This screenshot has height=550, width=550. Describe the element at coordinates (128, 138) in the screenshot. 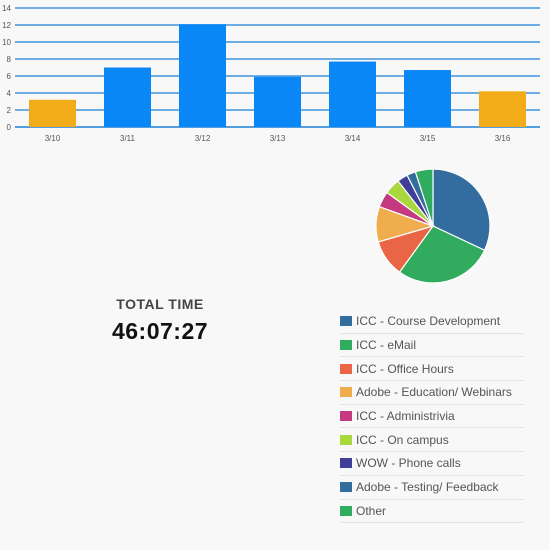

I see `x-tick-label: 3/11` at that location.